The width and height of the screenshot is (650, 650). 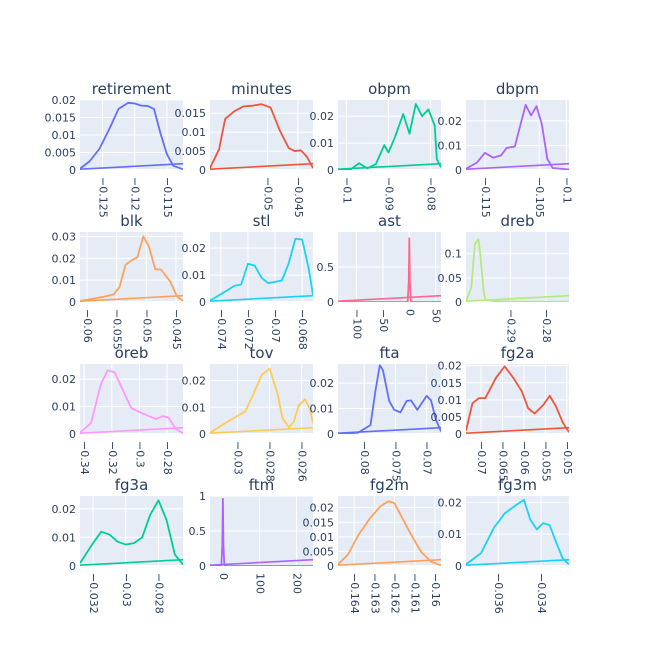 What do you see at coordinates (517, 485) in the screenshot?
I see `subplot-title: fg3m` at bounding box center [517, 485].